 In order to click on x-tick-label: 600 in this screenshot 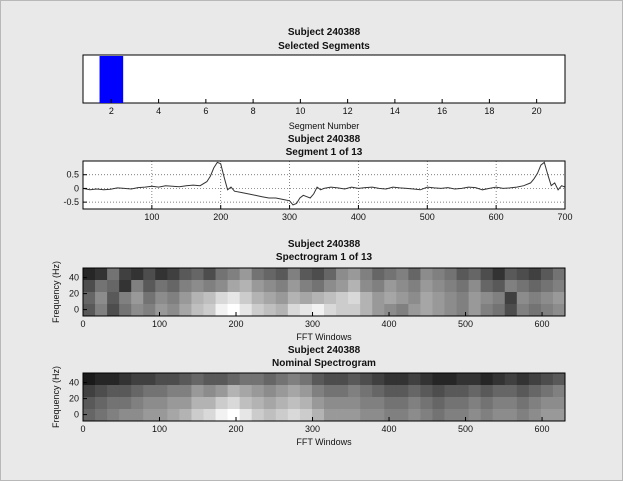, I will do `click(542, 324)`.